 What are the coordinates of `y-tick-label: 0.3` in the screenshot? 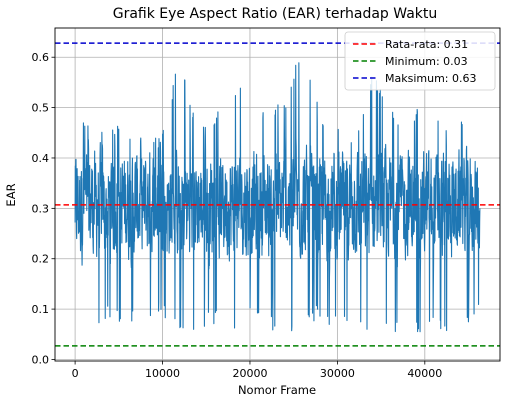 It's located at (41, 208).